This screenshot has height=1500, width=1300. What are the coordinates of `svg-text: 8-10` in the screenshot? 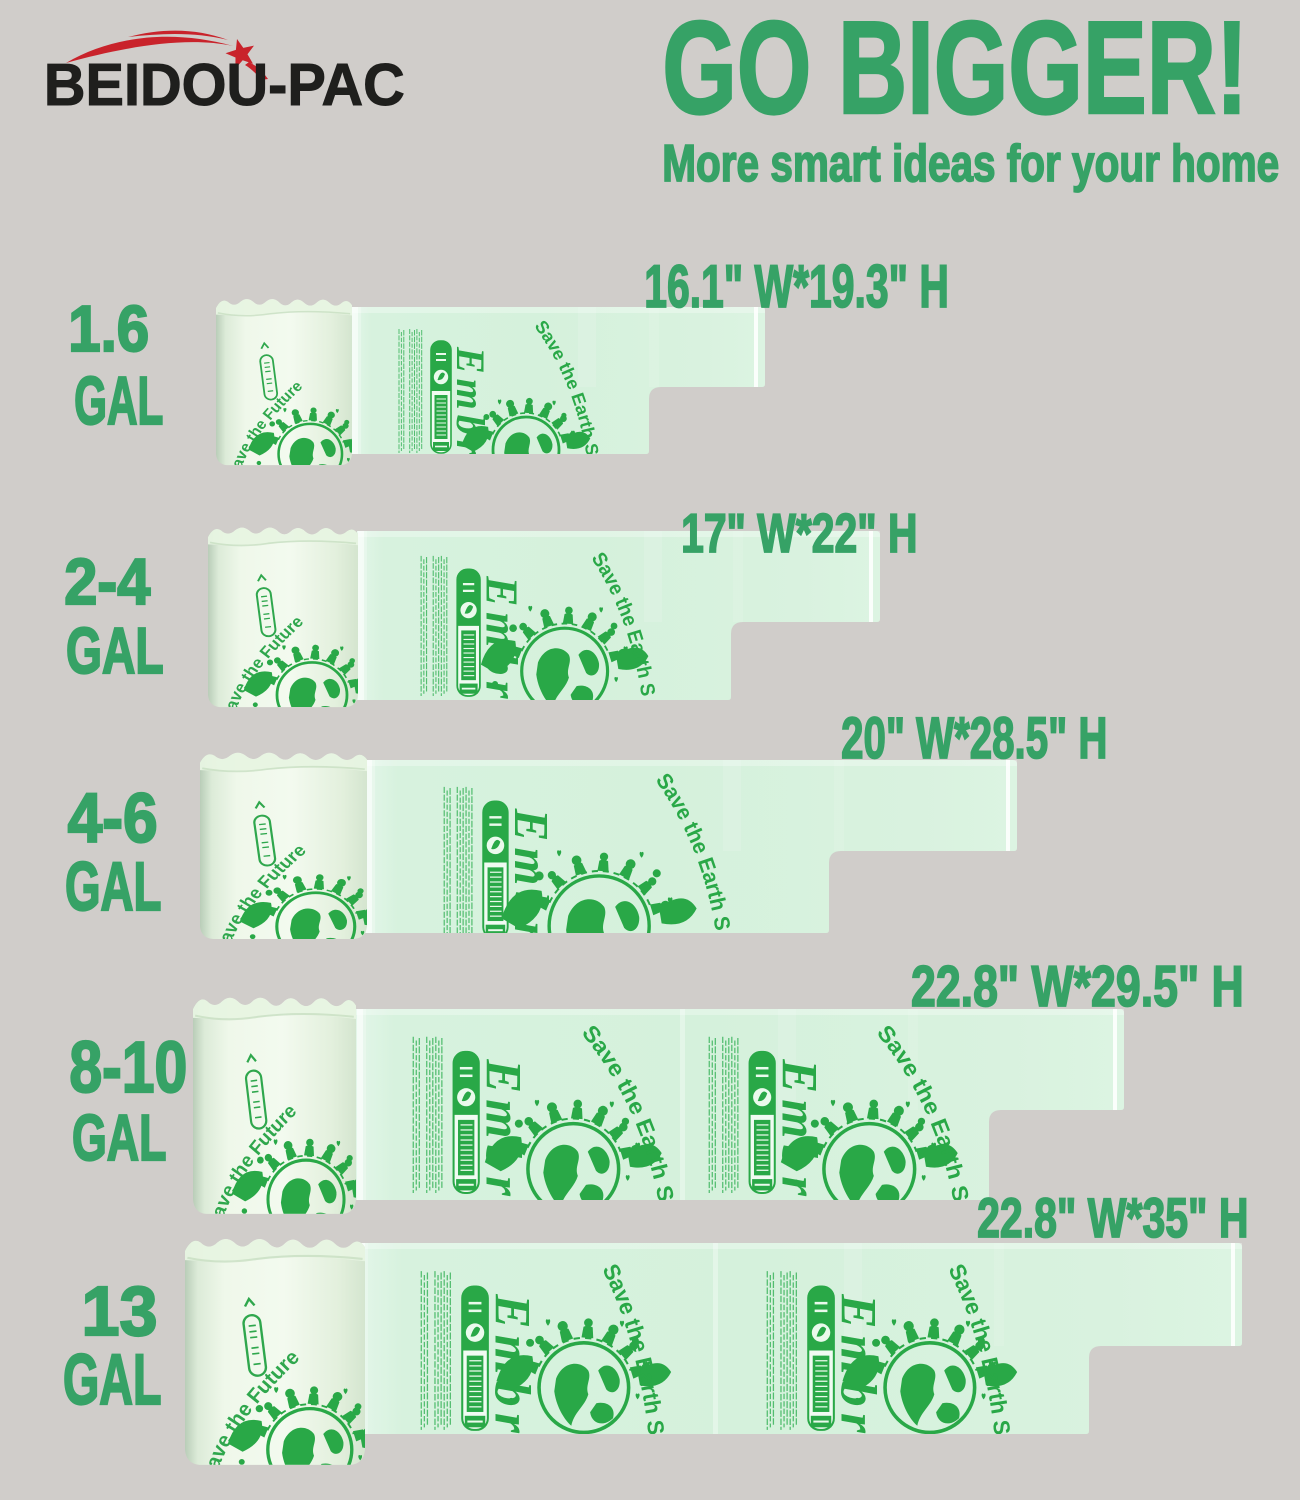 It's located at (128, 1067).